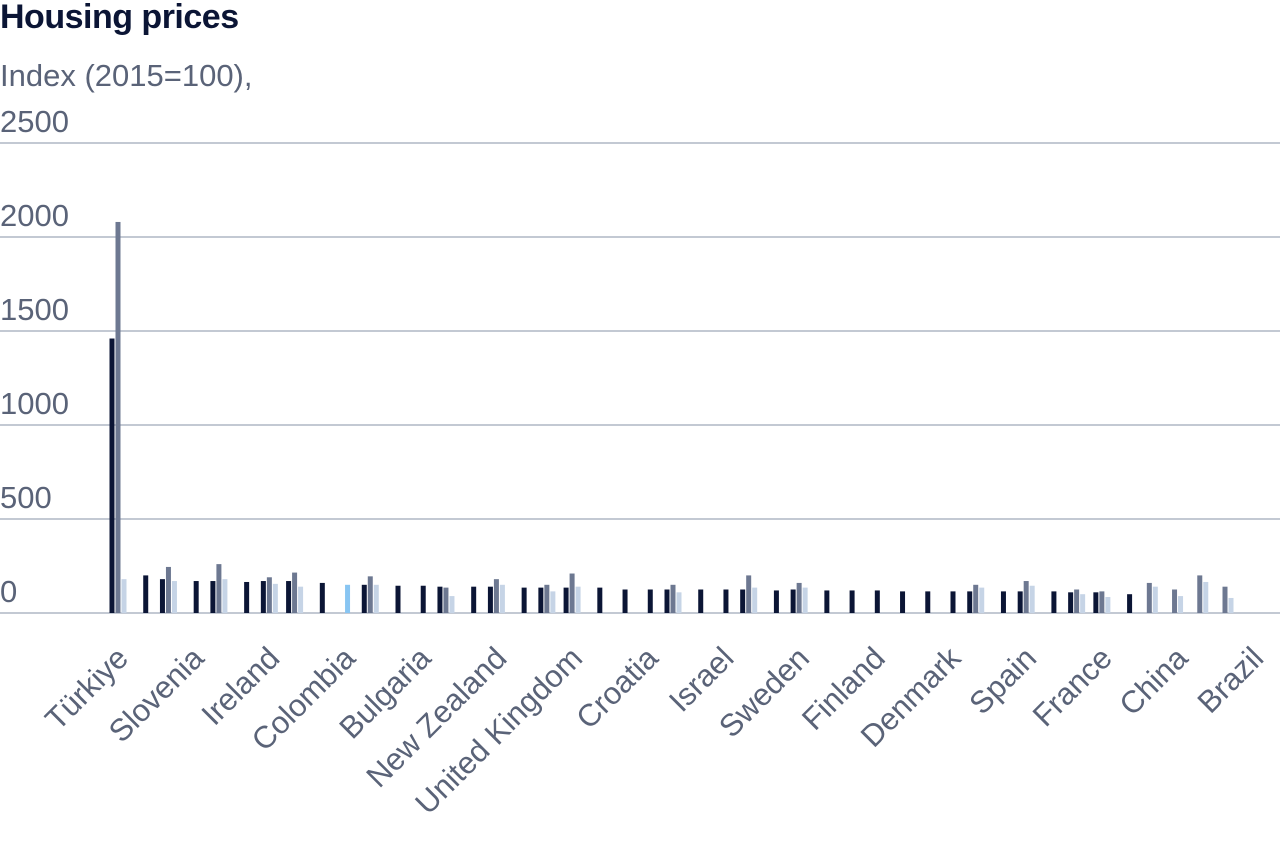  What do you see at coordinates (162, 596) in the screenshot?
I see `bar-2-primary` at bounding box center [162, 596].